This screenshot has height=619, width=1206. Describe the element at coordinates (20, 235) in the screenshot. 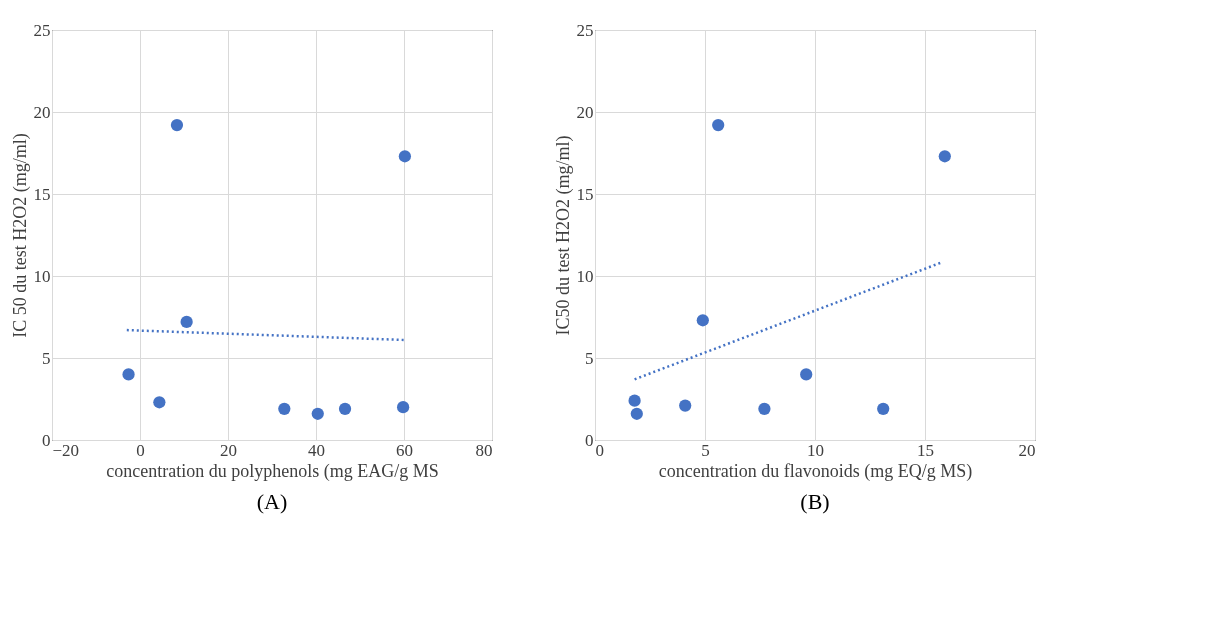

I see `y-axis-title: IC 50 du test H2O2 (mg/ml)` at that location.